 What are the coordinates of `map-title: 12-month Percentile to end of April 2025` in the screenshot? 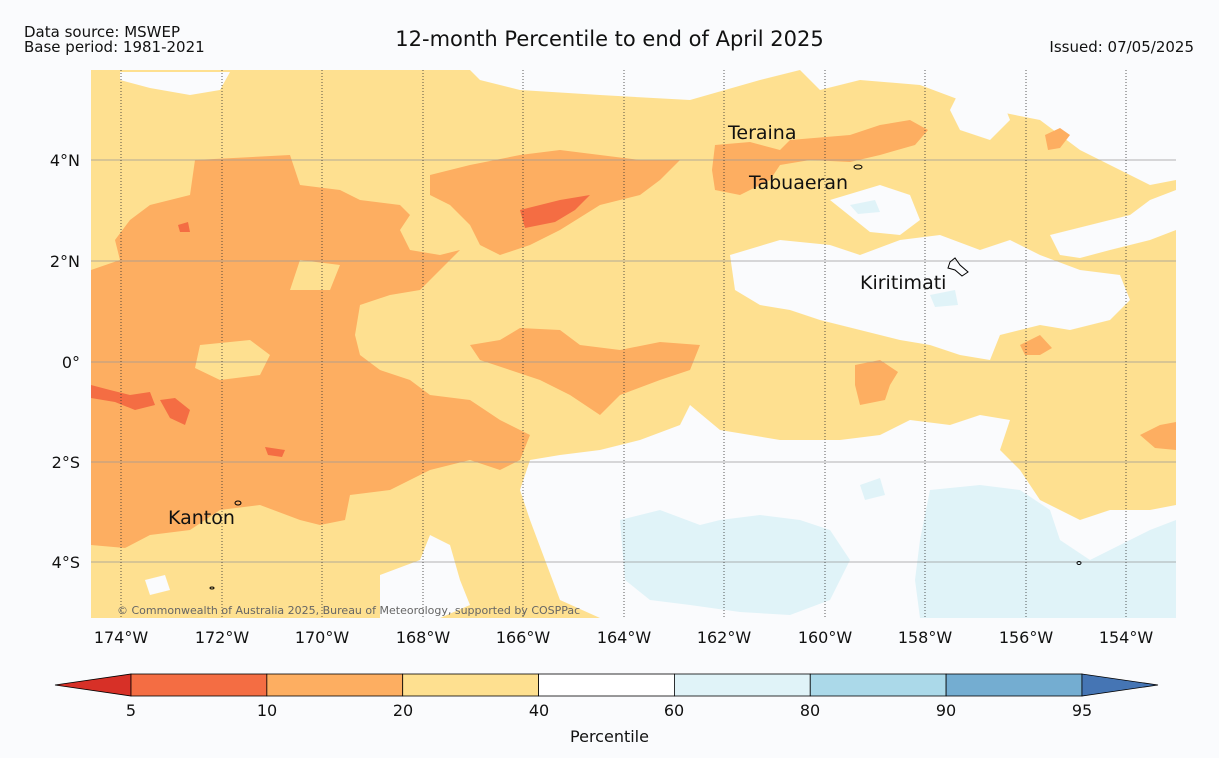 It's located at (609, 39).